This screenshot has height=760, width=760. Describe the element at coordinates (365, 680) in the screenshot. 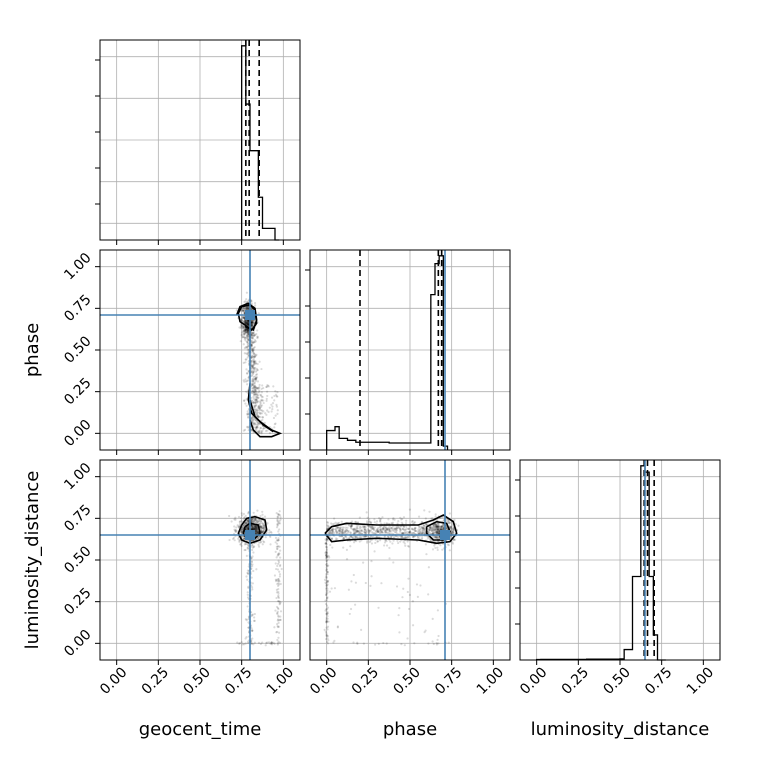

I see `x-tick-label: 0.25` at that location.